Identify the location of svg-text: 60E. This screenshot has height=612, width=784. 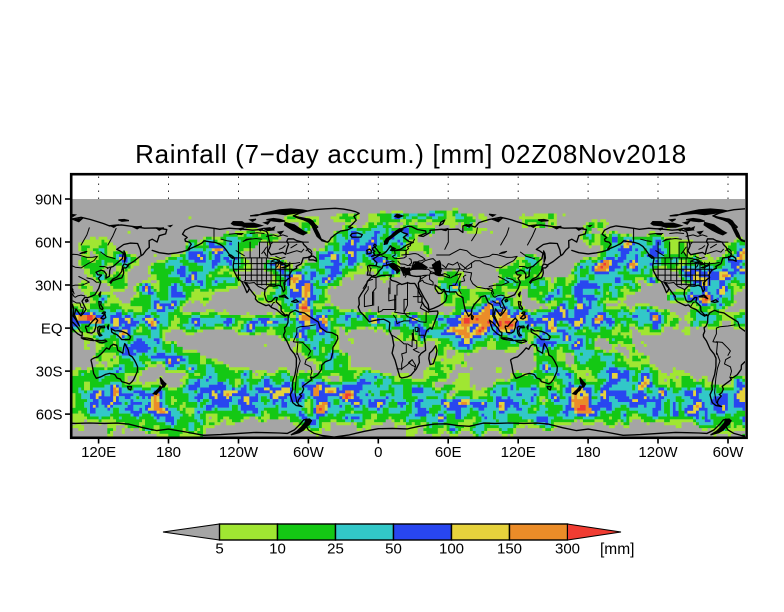
(448, 452).